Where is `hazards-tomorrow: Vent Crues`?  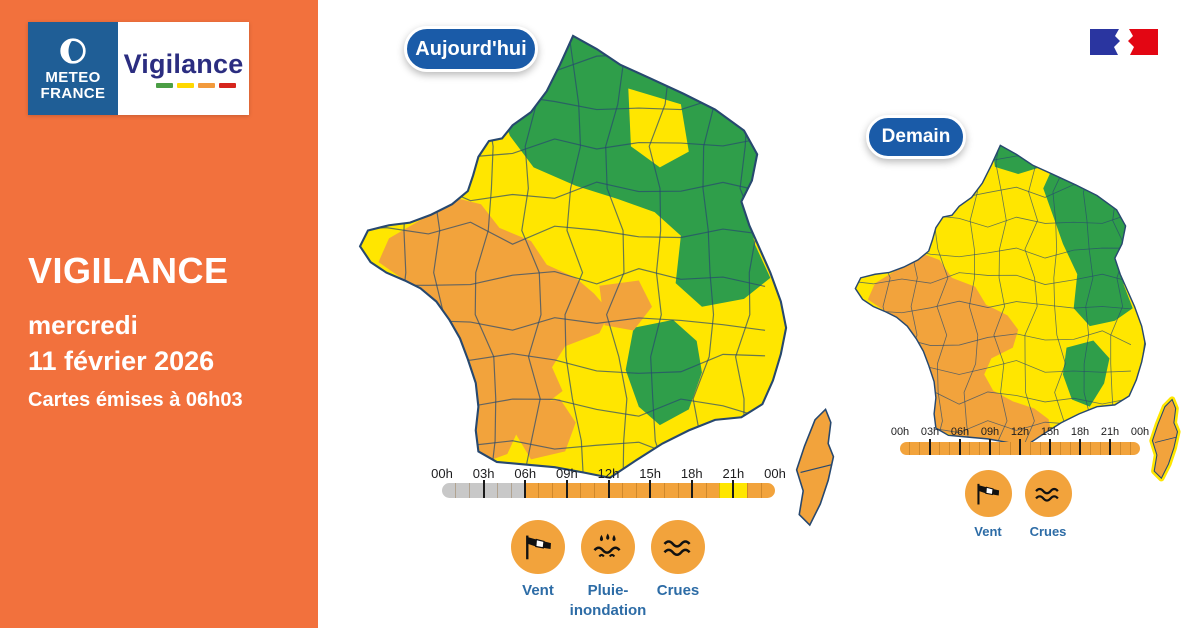 hazards-tomorrow: Vent Crues is located at coordinates (1018, 505).